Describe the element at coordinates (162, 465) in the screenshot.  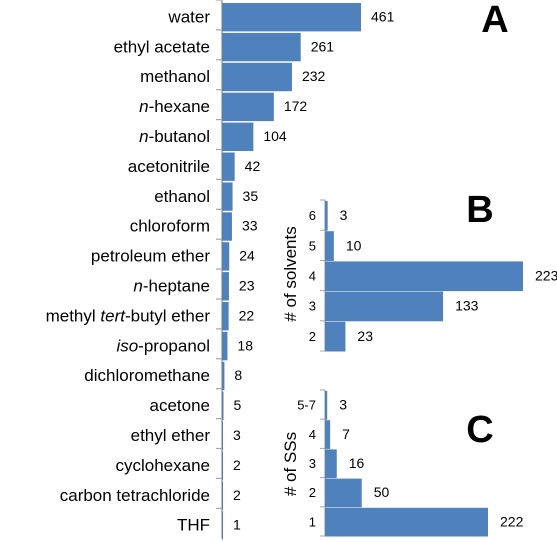
I see `panel-a-category-label: cyclohexane` at that location.